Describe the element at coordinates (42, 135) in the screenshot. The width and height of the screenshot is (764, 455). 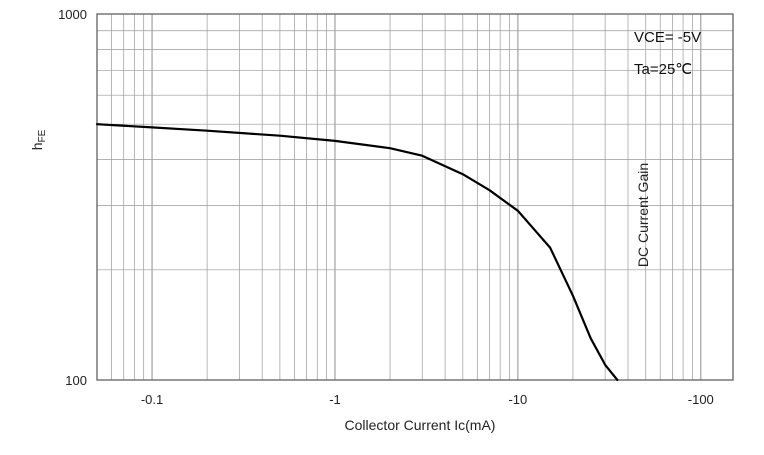
I see `y-axis-subscript: FE` at that location.